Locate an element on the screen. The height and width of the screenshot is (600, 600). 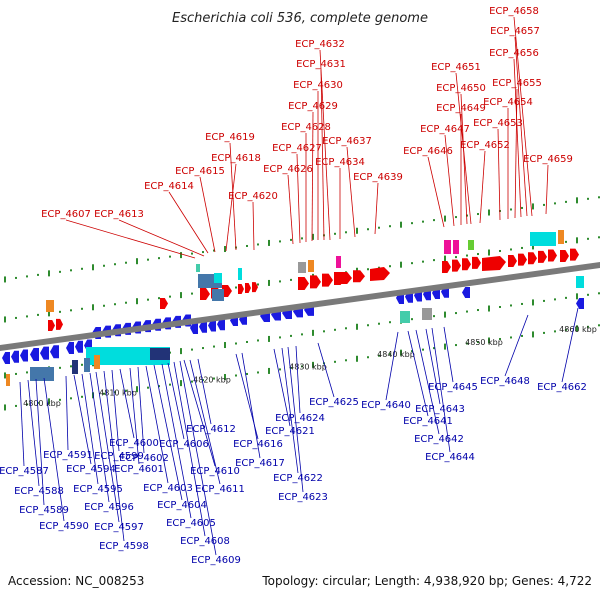
plus-gene-label: ECP_4652 is located at coordinates (485, 145).